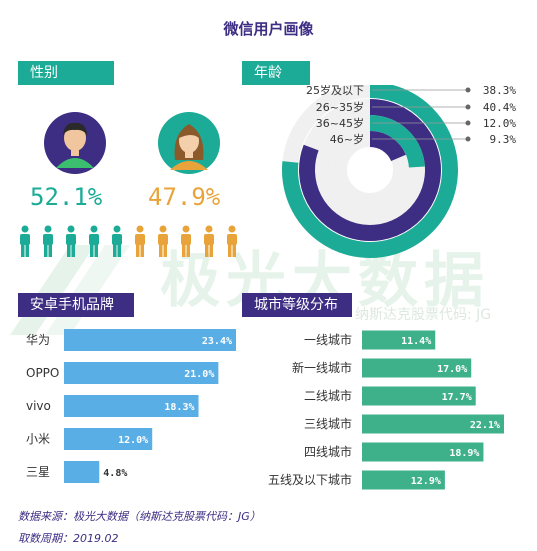  What do you see at coordinates (199, 374) in the screenshot?
I see `brand-value-label: 21.0%` at bounding box center [199, 374].